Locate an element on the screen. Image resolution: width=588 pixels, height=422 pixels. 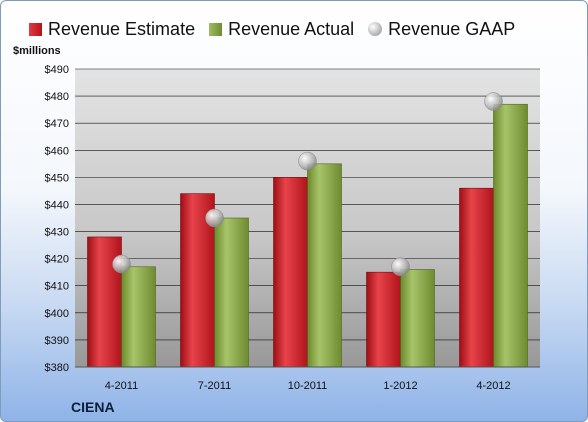
legend-item-estimate: Revenue Estimate is located at coordinates (112, 29).